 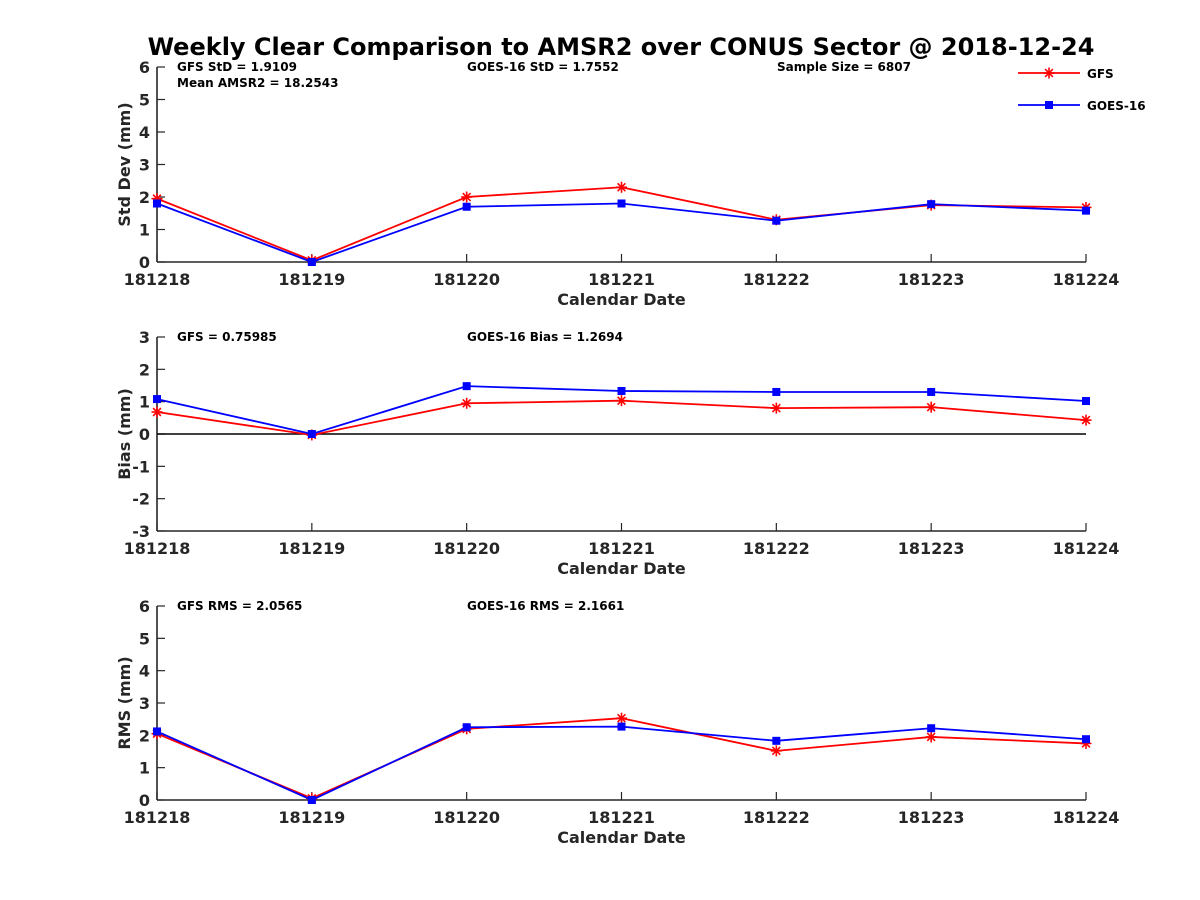 What do you see at coordinates (1066, 74) in the screenshot?
I see `legend-entry-gfs: GFS` at bounding box center [1066, 74].